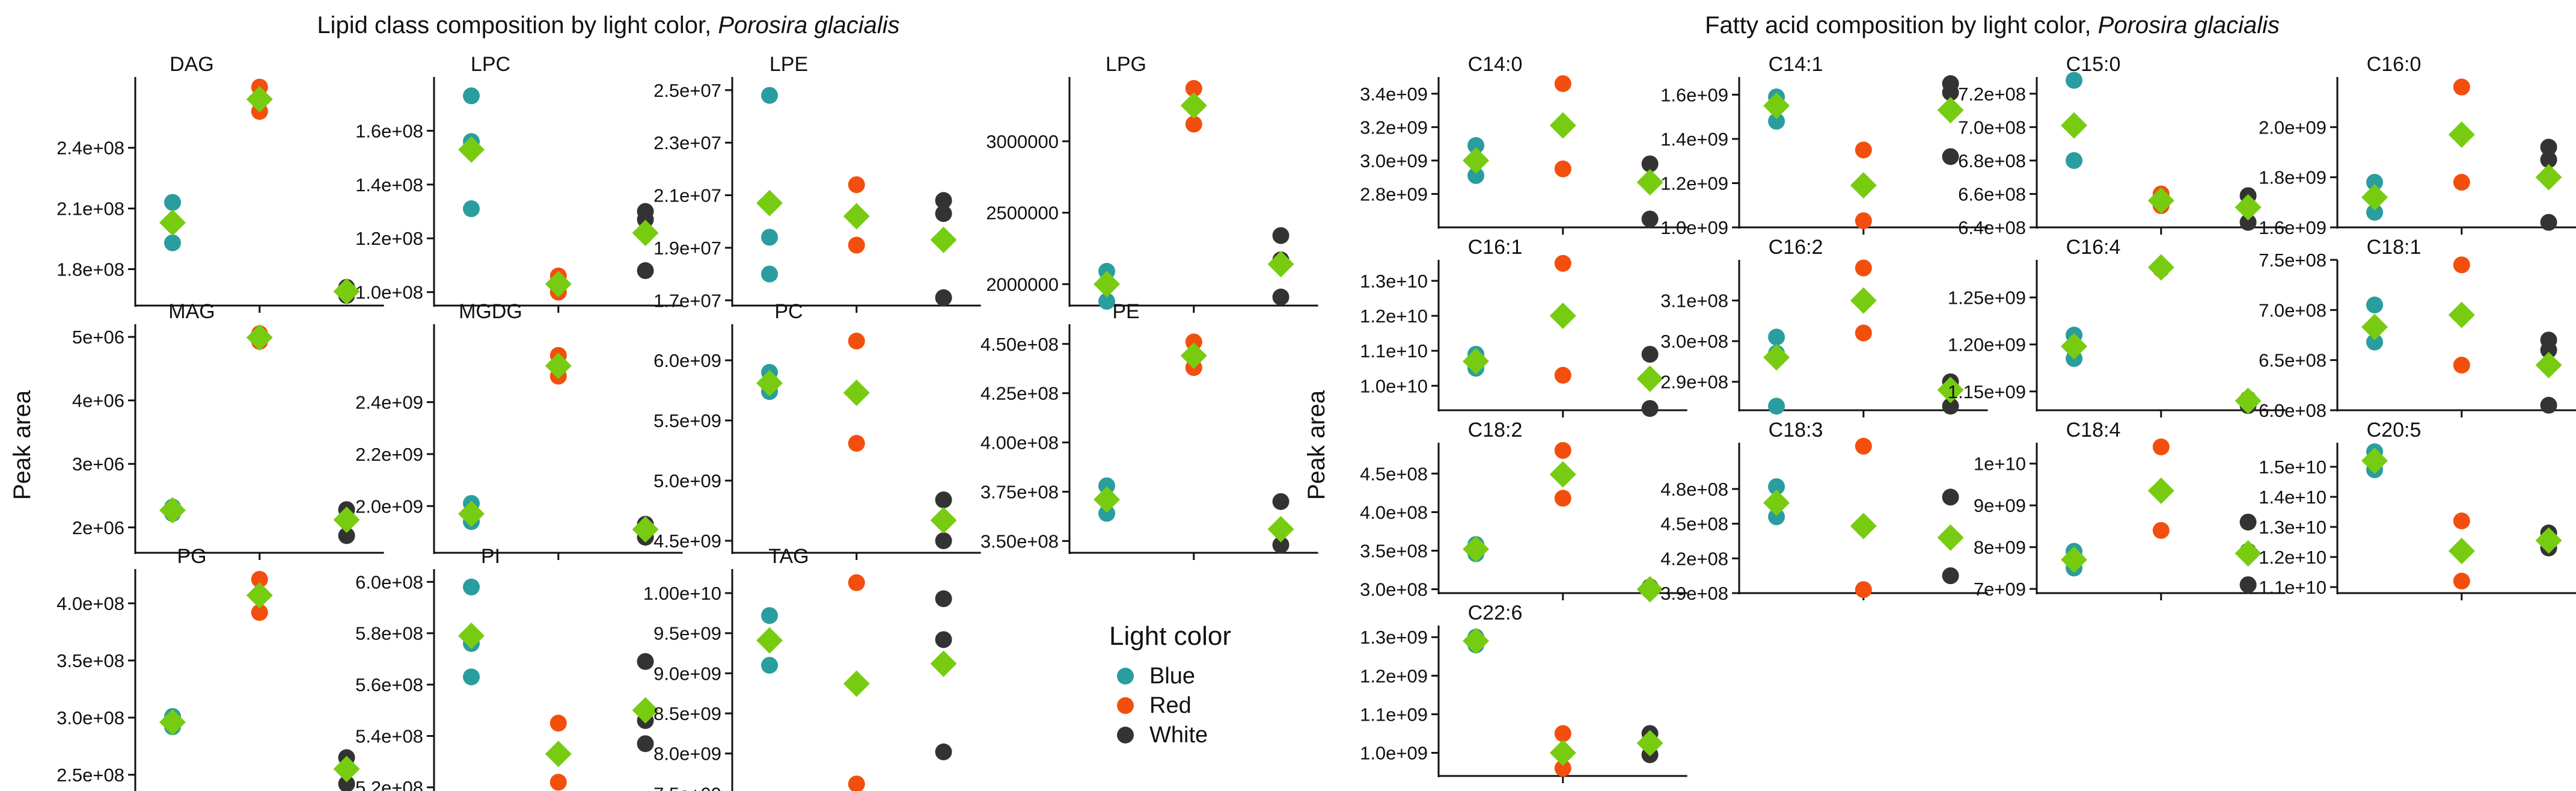 This screenshot has width=2576, height=791. What do you see at coordinates (22, 445) in the screenshot?
I see `lipid-ylabel: Peak area` at bounding box center [22, 445].